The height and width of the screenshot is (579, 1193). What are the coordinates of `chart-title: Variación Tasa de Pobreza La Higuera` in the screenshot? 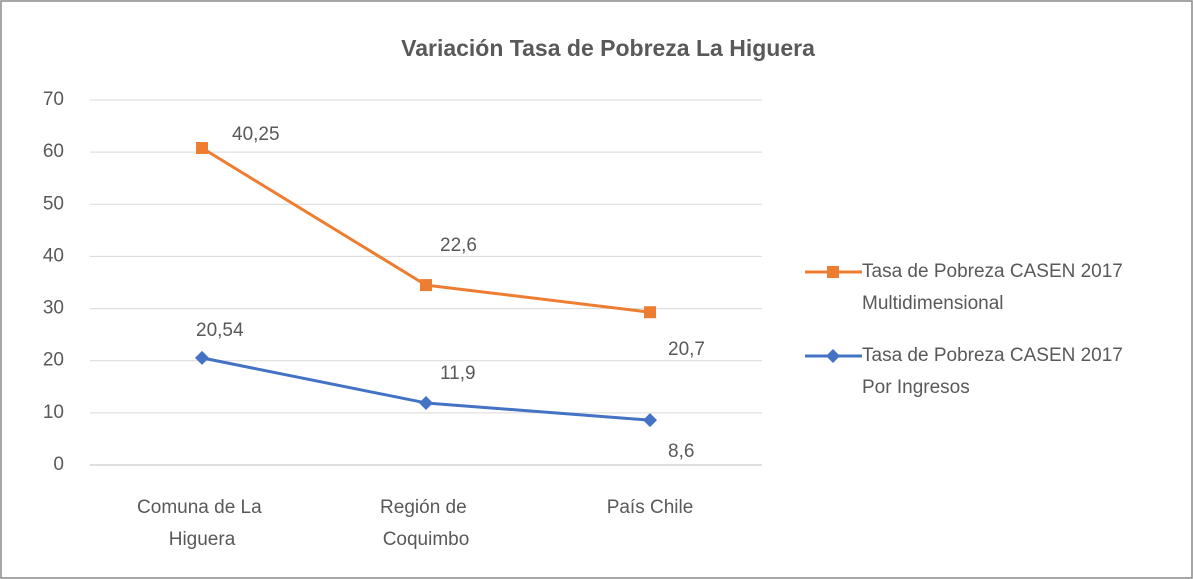 It's located at (608, 48).